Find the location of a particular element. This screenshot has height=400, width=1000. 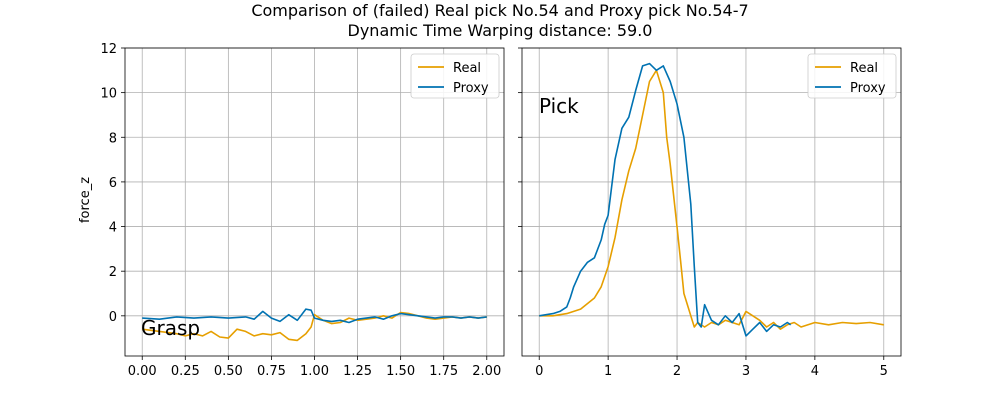

y-tick-label: 6 is located at coordinates (113, 183).